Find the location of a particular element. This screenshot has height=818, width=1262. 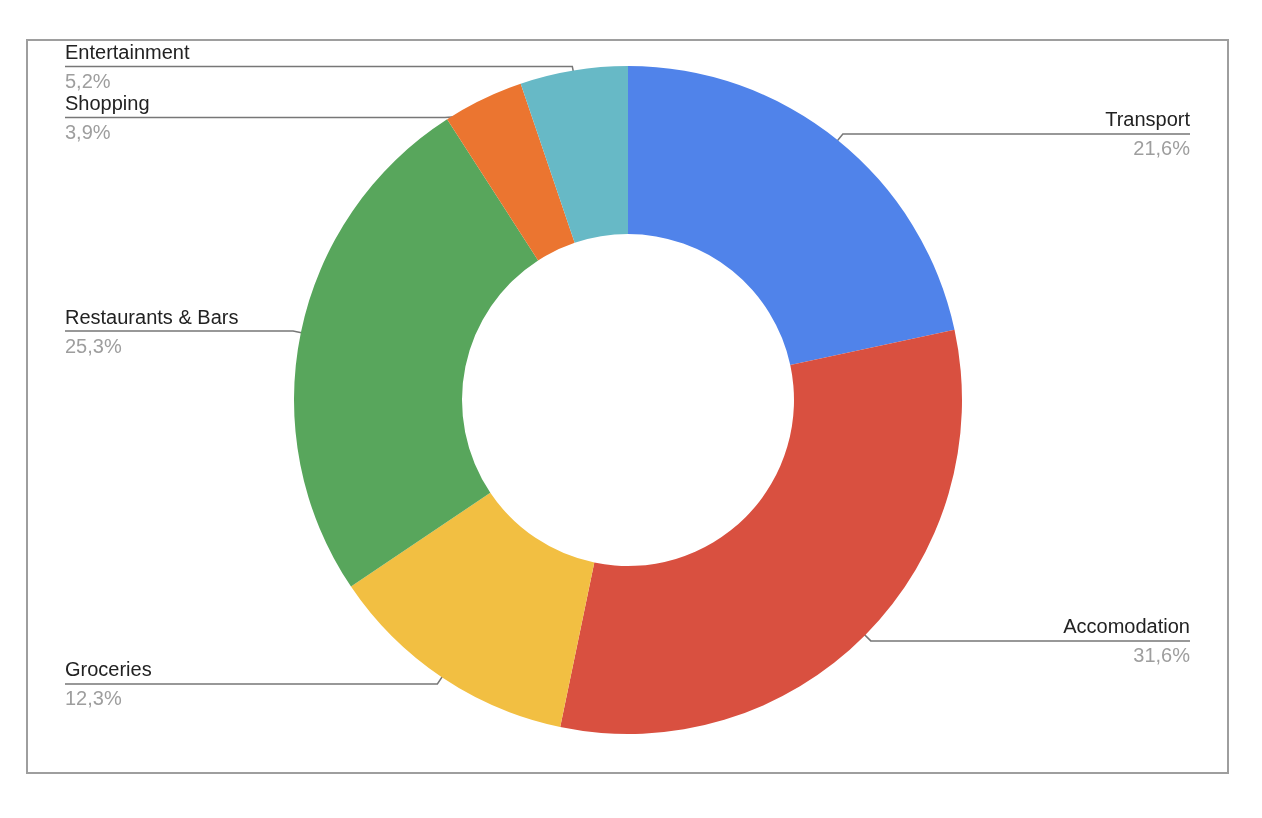

data-label: 21,6% is located at coordinates (1162, 148).